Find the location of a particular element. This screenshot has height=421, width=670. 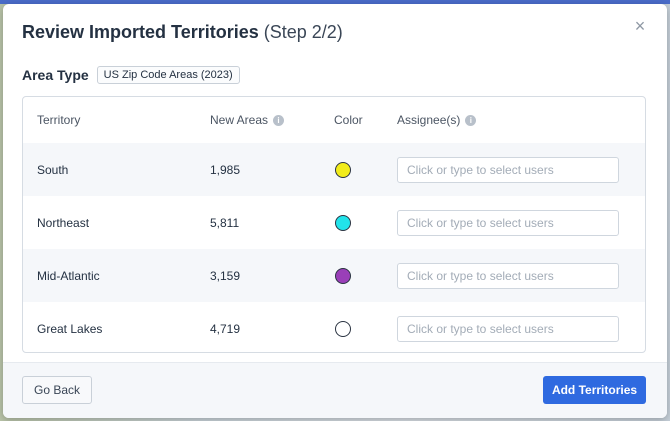

go-back-button: Go Back is located at coordinates (57, 390).